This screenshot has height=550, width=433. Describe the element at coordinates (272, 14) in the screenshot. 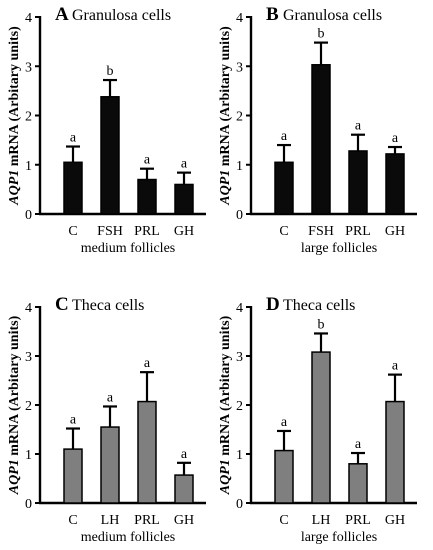

I see `panel-letter: B` at that location.